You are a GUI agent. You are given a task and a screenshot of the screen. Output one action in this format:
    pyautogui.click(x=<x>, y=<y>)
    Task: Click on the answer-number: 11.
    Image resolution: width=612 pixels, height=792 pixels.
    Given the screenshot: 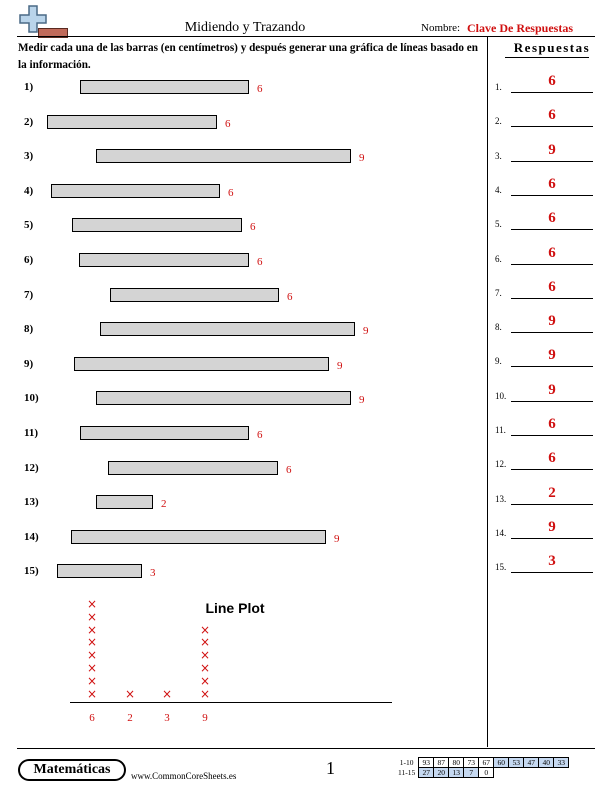 What is the action you would take?
    pyautogui.click(x=500, y=430)
    